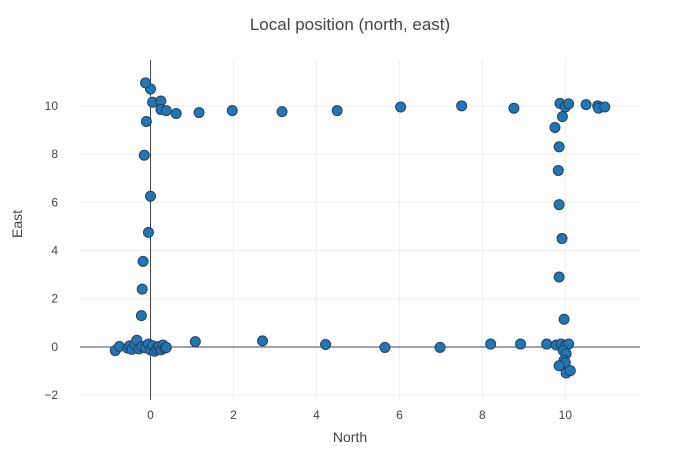 The height and width of the screenshot is (450, 700). Describe the element at coordinates (566, 415) in the screenshot. I see `x-tick-label: 10` at that location.